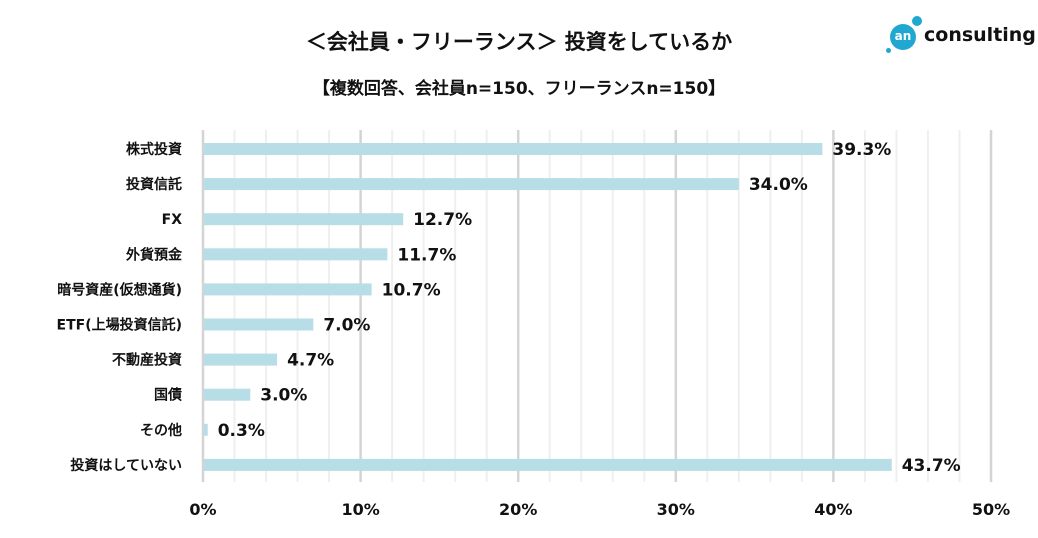 This screenshot has height=538, width=1038. What do you see at coordinates (519, 42) in the screenshot?
I see `chart-title: ＜会社員・フリーランス＞ 投資をしているか` at bounding box center [519, 42].